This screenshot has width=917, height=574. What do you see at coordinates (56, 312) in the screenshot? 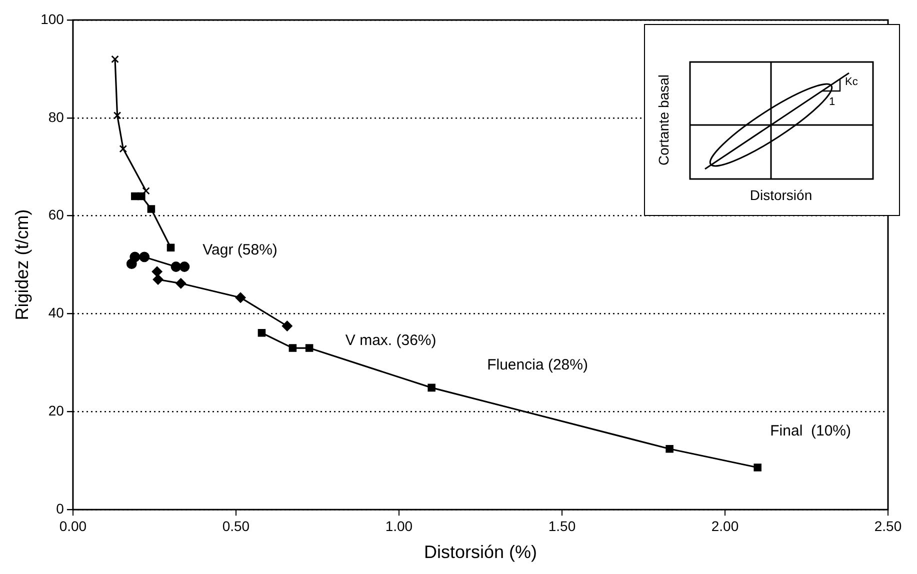
I see `y-tick-label: 40` at bounding box center [56, 312].